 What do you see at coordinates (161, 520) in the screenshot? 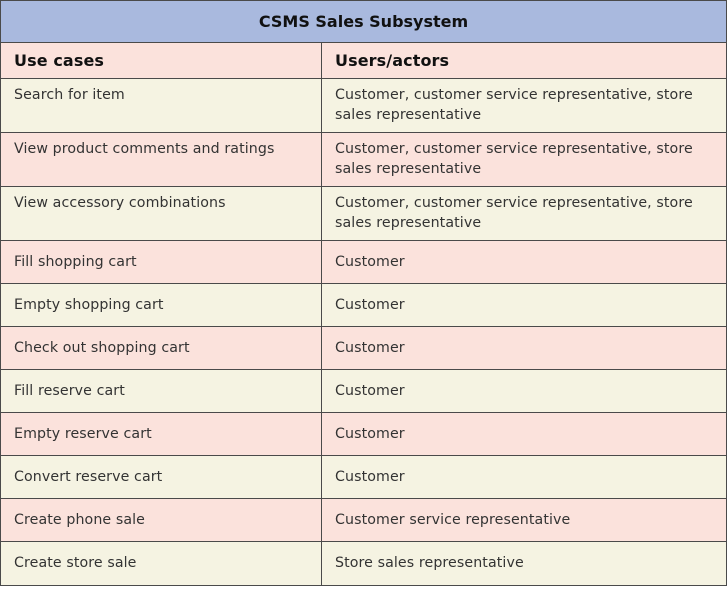
I see `use-case-cell: Create phone sale` at bounding box center [161, 520].